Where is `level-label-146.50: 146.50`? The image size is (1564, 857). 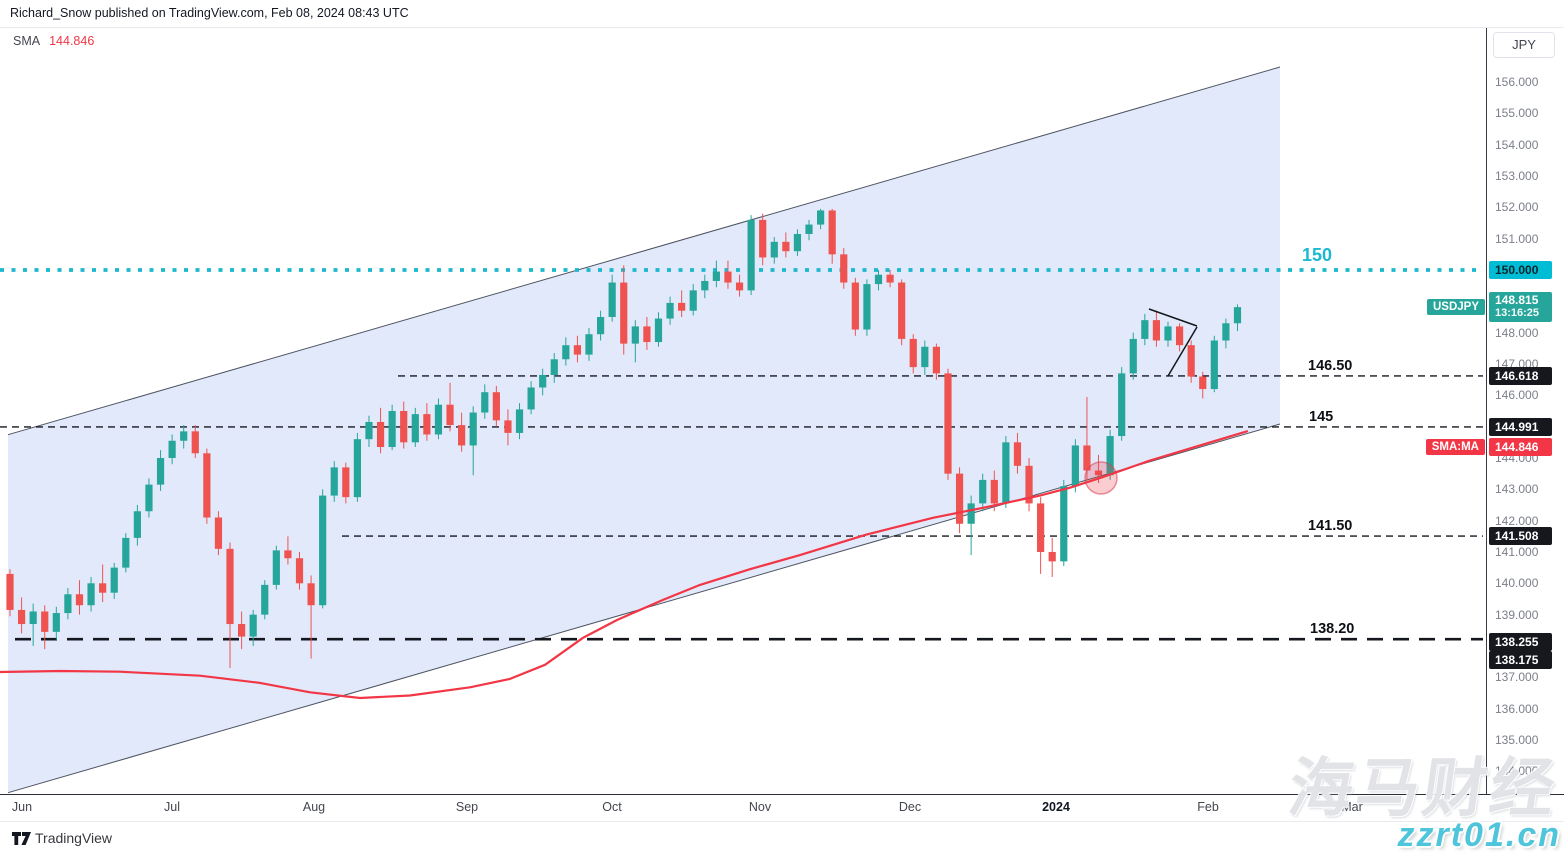 level-label-146.50: 146.50 is located at coordinates (1330, 366).